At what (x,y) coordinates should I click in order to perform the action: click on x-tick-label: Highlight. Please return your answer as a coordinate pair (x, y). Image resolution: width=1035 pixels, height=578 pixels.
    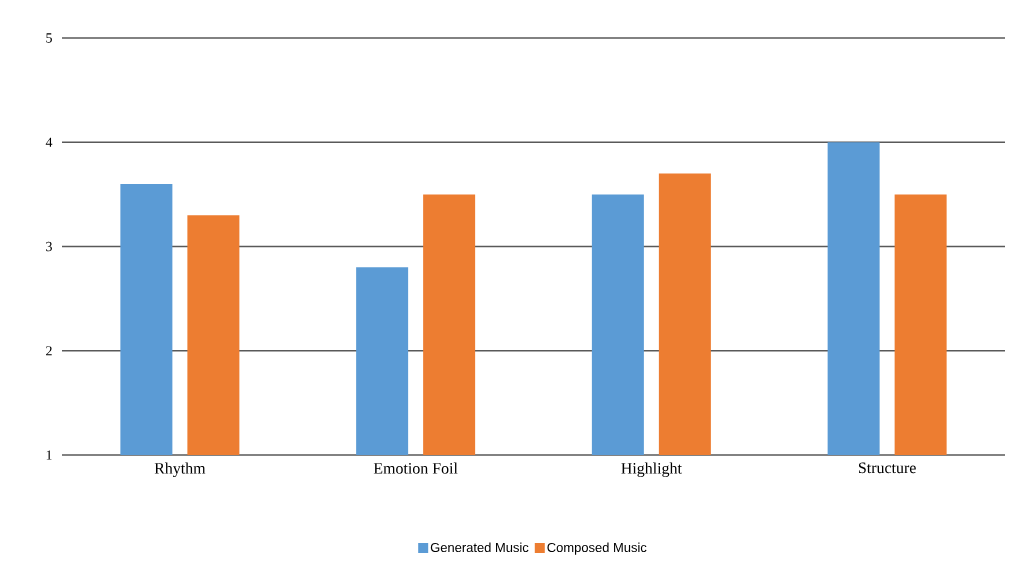
    Looking at the image, I should click on (651, 470).